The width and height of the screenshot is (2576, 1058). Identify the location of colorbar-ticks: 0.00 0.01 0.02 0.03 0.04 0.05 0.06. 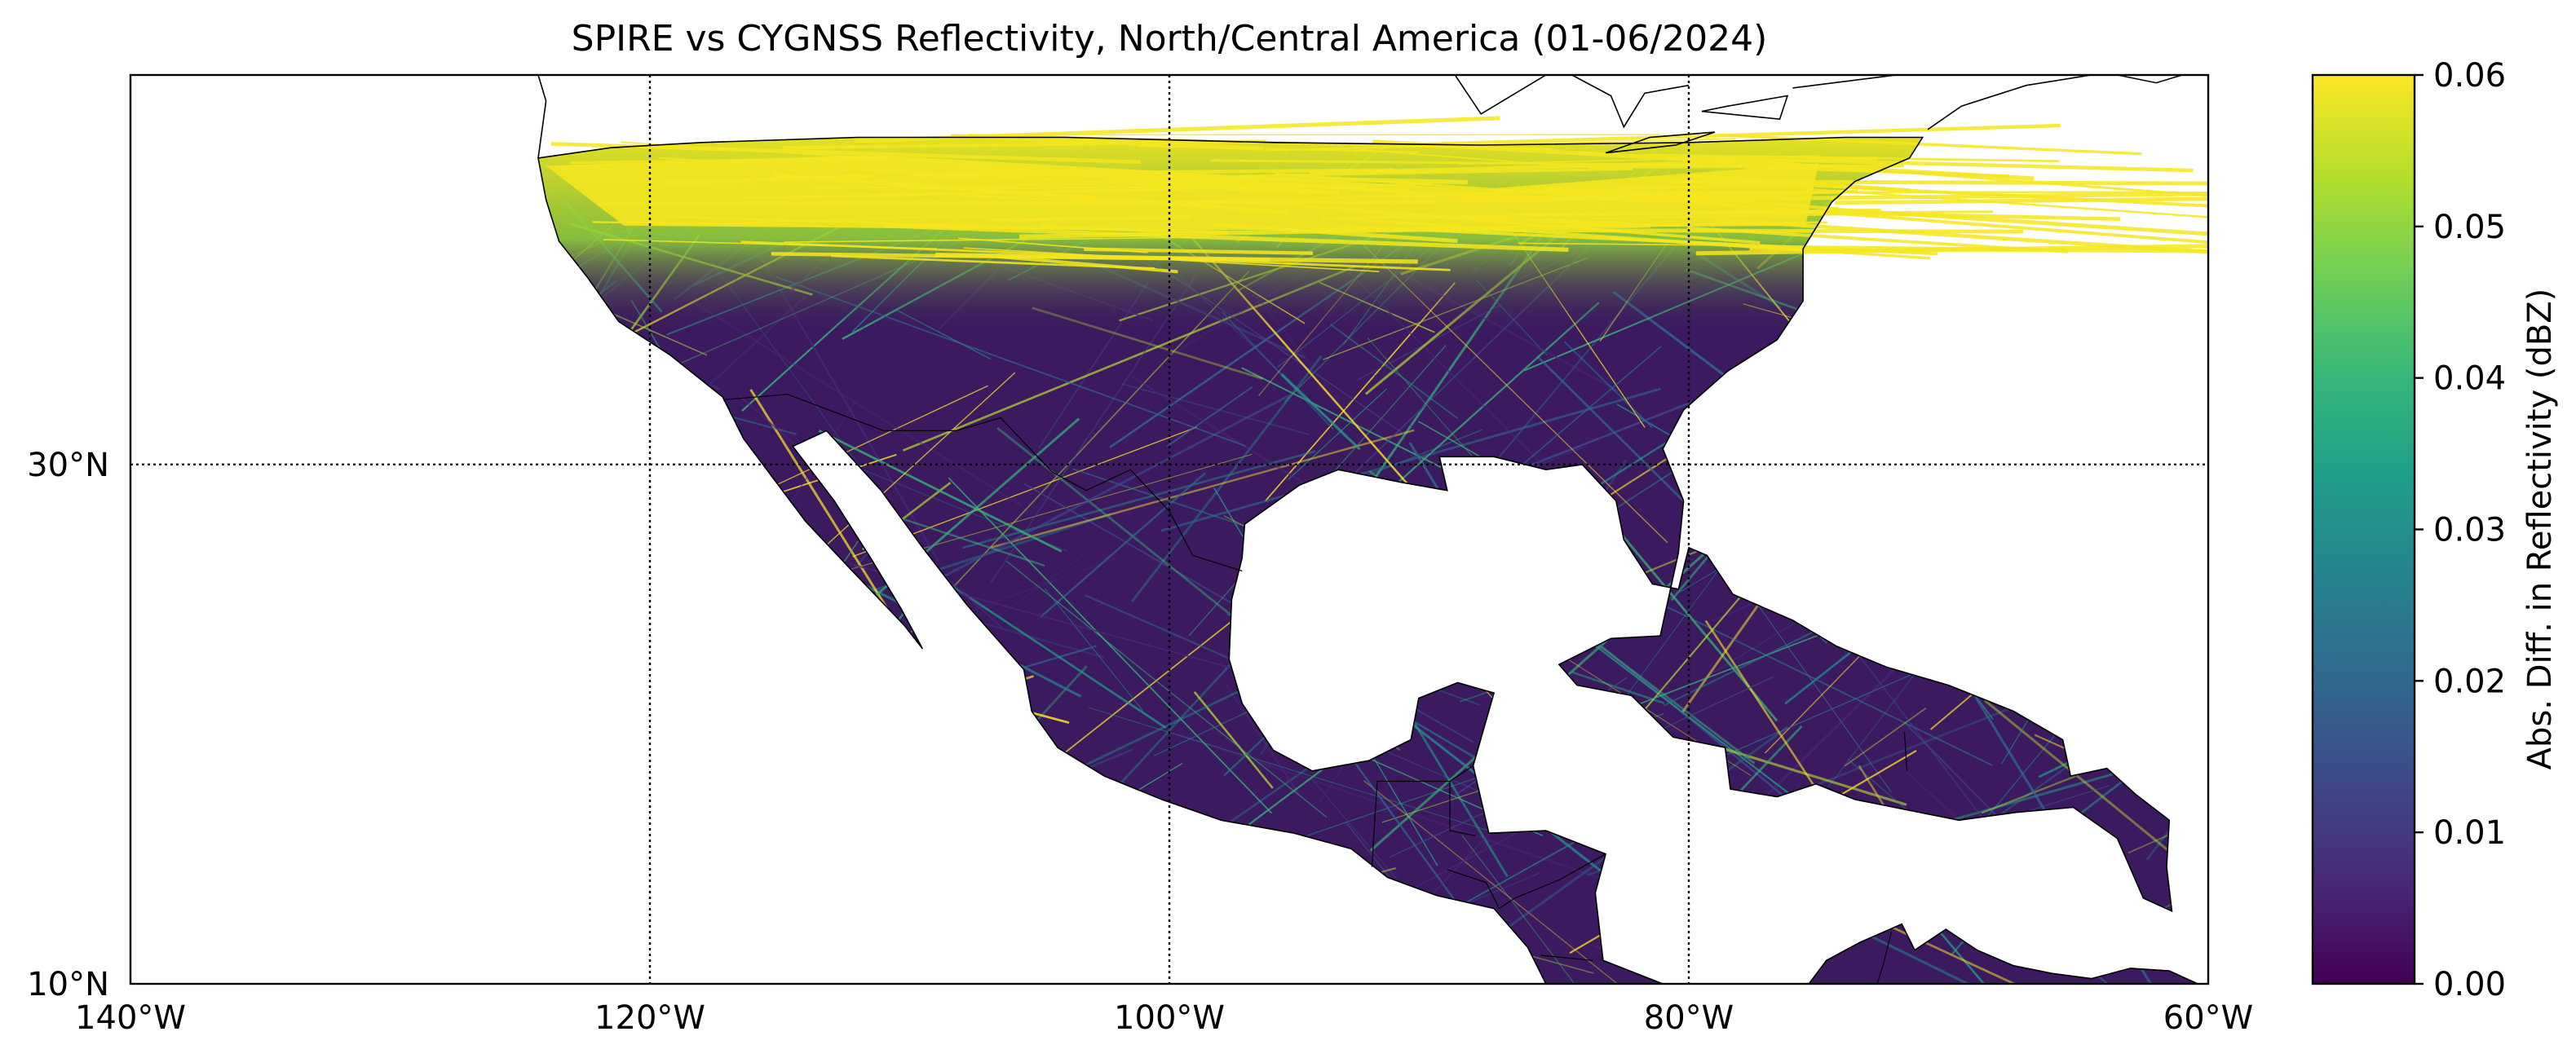
(2460, 530).